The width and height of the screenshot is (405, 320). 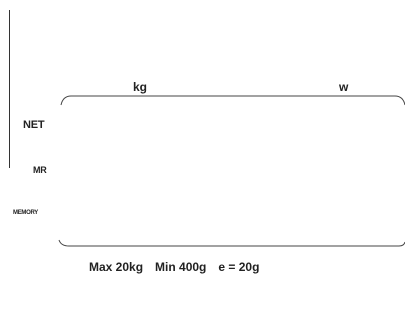 What do you see at coordinates (239, 267) in the screenshot?
I see `spec-e: e = 20g` at bounding box center [239, 267].